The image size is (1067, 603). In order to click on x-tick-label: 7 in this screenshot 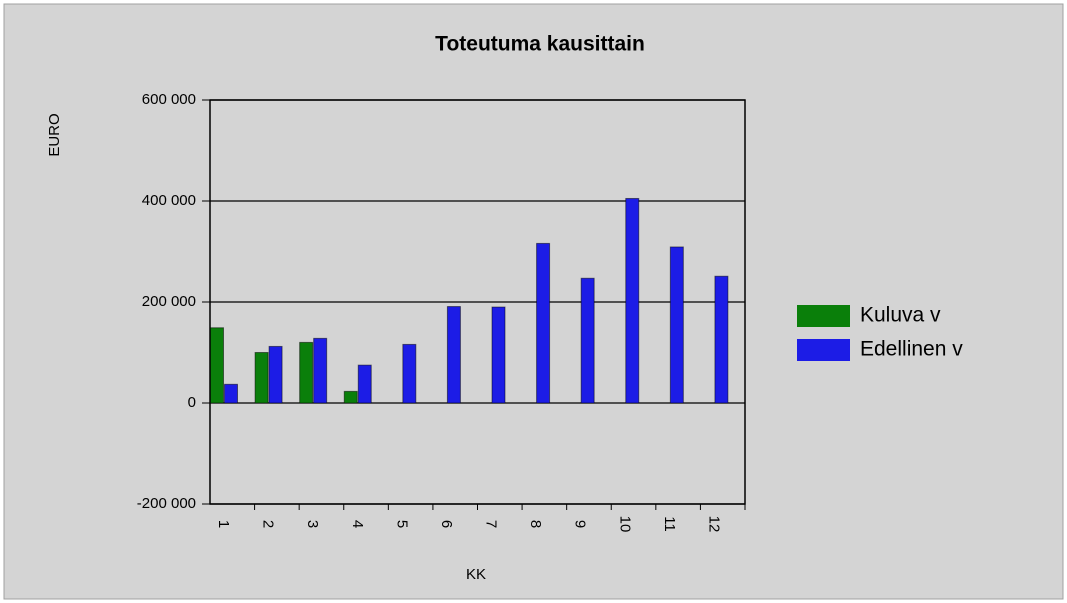, I will do `click(491, 524)`.